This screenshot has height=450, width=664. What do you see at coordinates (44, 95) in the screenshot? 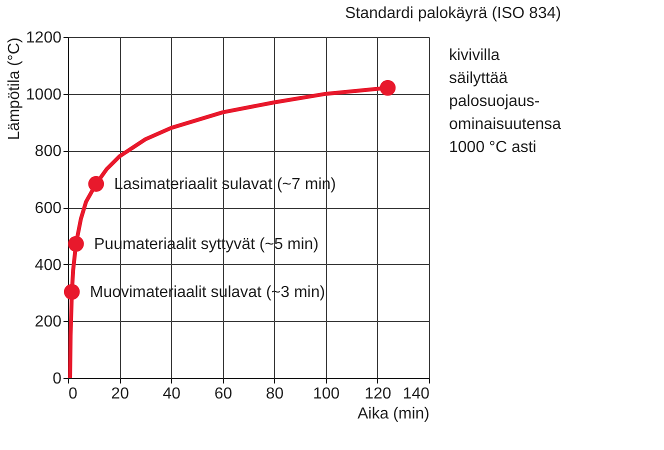
I see `y-tick-label: 1000` at bounding box center [44, 95].